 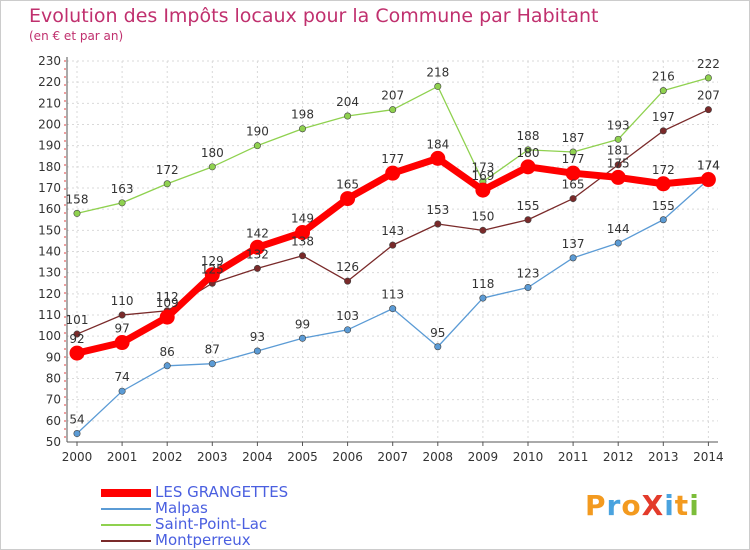 I want to click on data-label: 95, so click(x=437, y=333).